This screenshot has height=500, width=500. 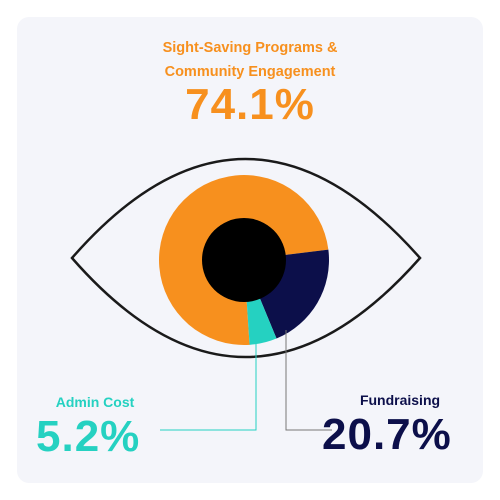 What do you see at coordinates (250, 104) in the screenshot?
I see `slice-value-programs: 74.1%` at bounding box center [250, 104].